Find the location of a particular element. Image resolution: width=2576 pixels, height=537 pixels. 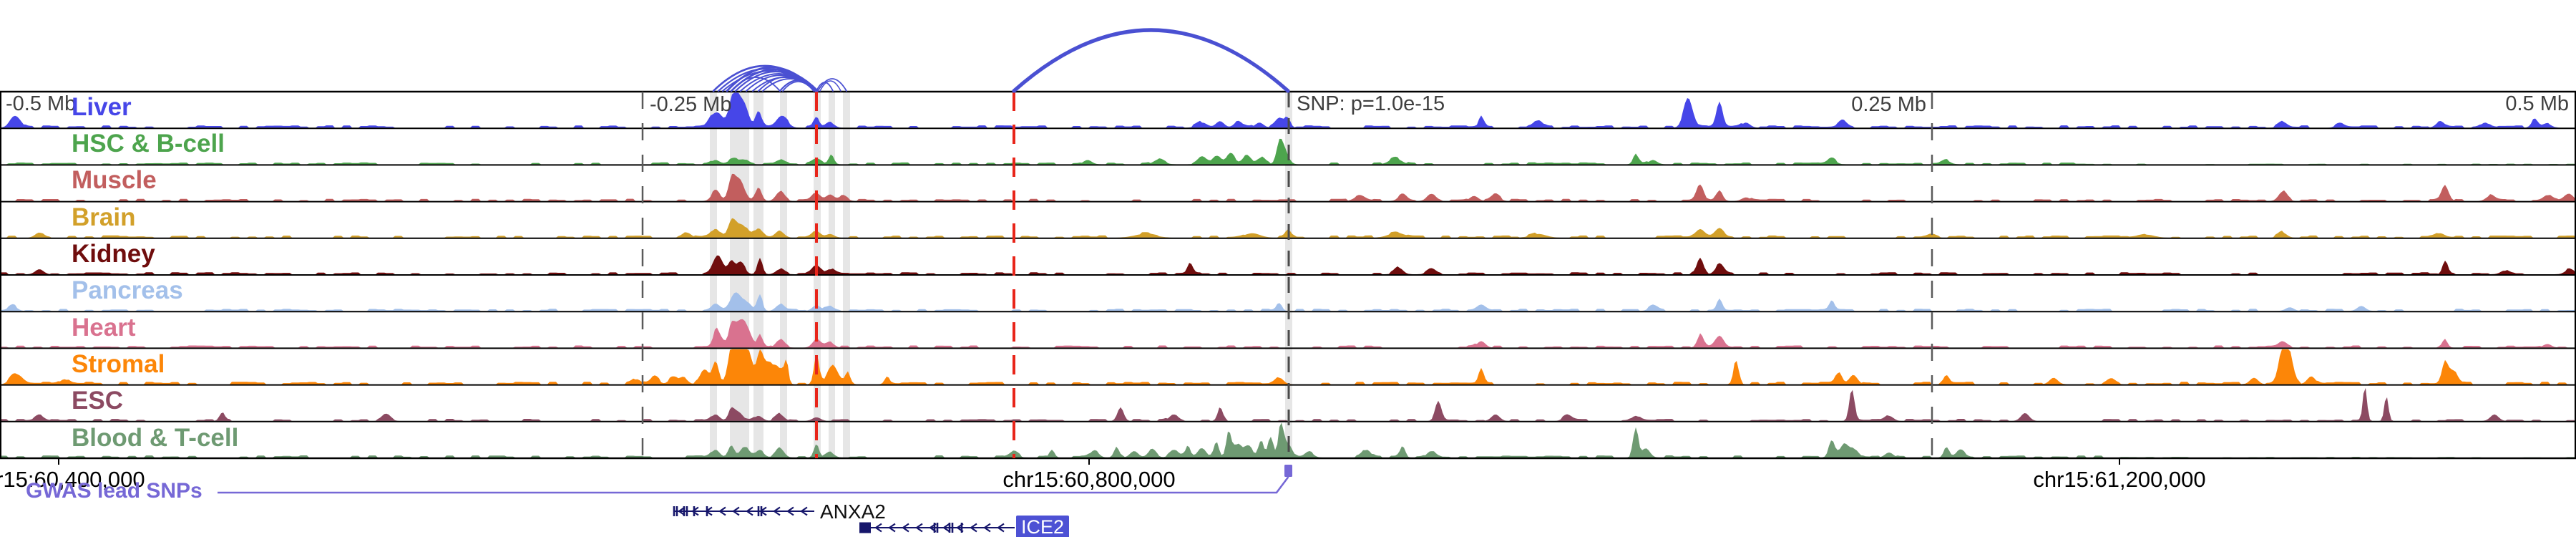

track-label-hsc-bcell: HSC & B-cell is located at coordinates (148, 144).